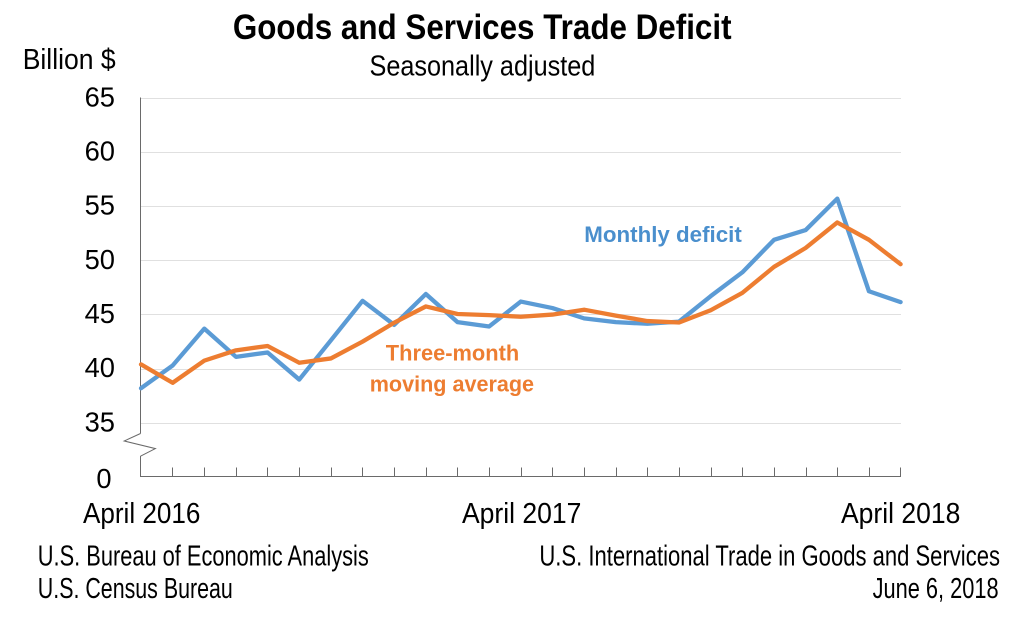  I want to click on svg-text: April 2017, so click(522, 514).